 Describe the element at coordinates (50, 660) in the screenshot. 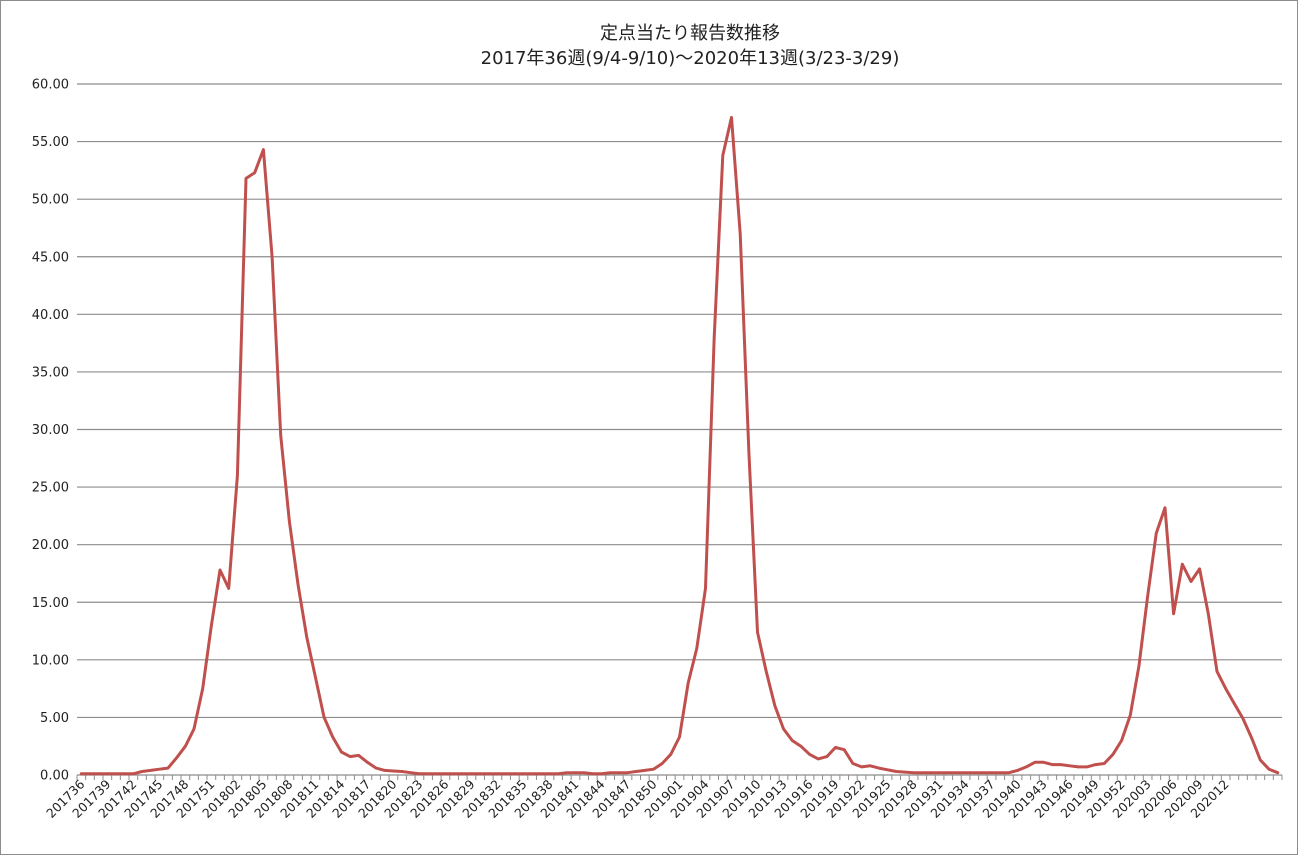

I see `y-tick-label: 10.00` at that location.